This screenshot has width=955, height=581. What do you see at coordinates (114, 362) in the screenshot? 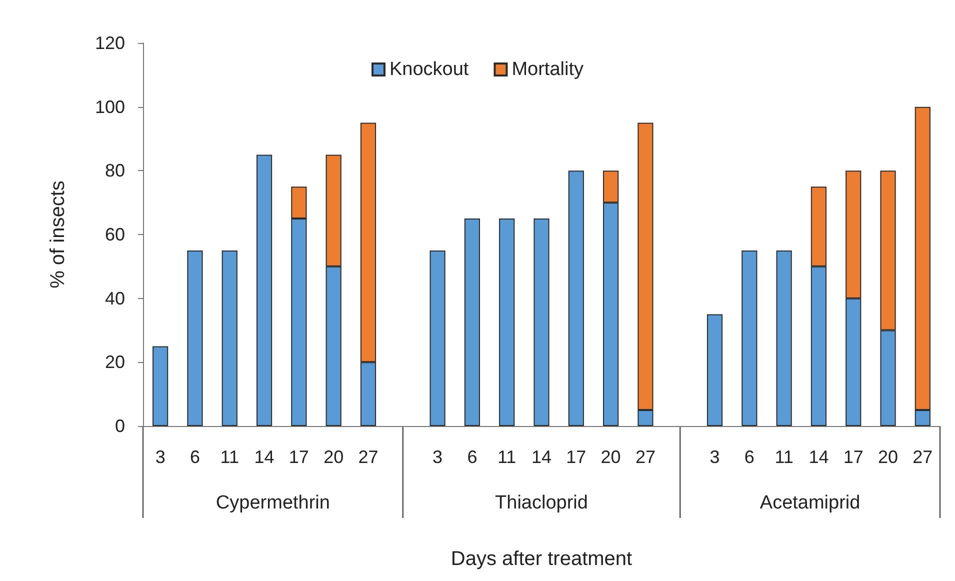
I see `y-tick-label: 20` at bounding box center [114, 362].